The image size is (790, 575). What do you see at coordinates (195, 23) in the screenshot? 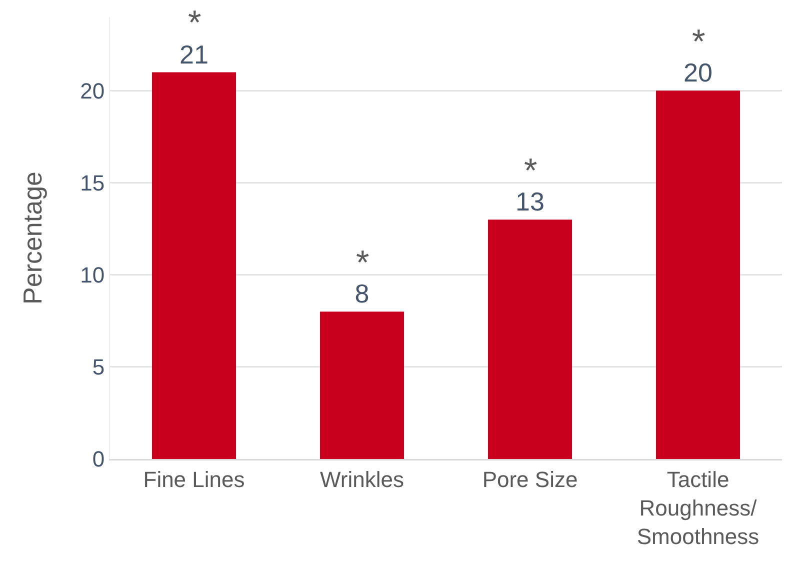
I see `annotation: *` at bounding box center [195, 23].